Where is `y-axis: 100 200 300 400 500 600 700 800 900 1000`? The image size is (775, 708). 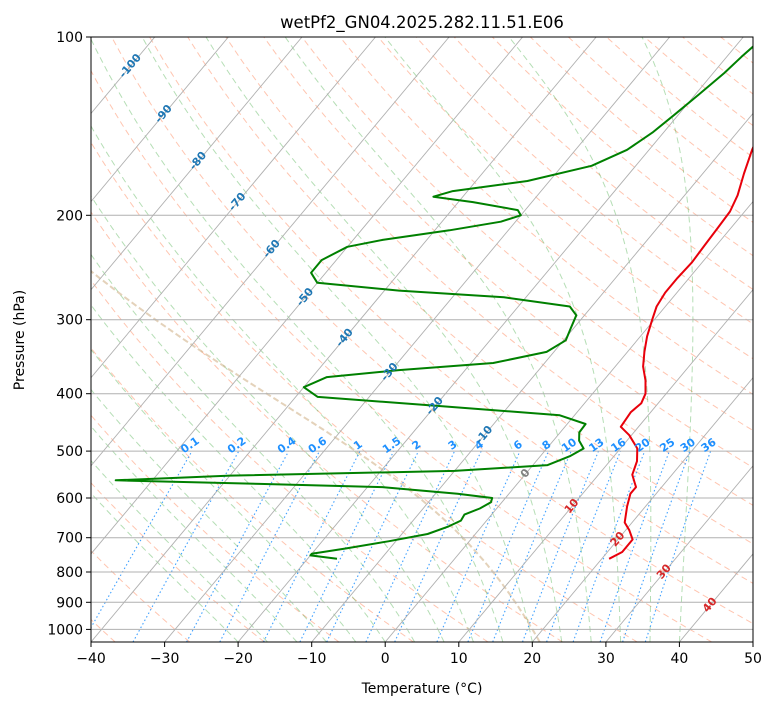
y-axis: 100 200 300 400 500 600 700 800 900 1000 is located at coordinates (69, 334).